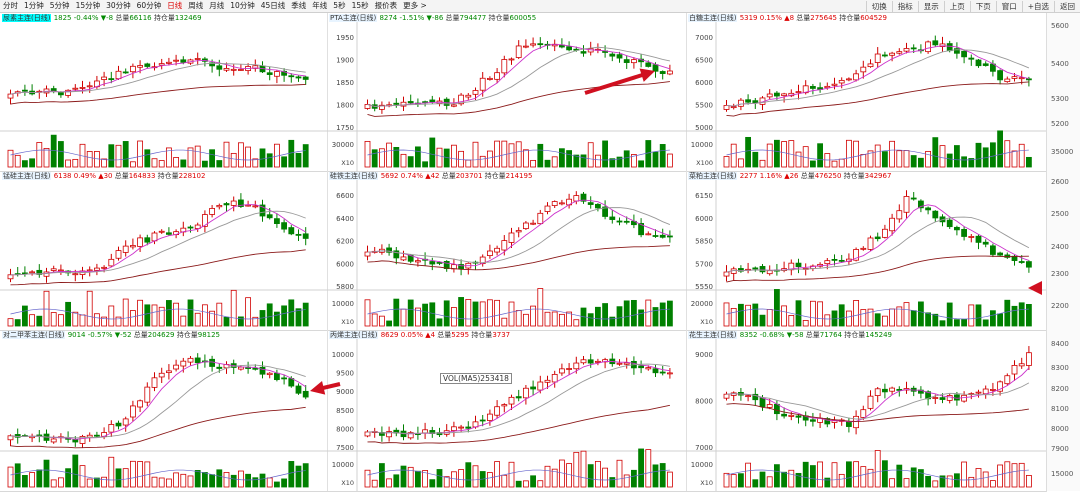 This screenshot has width=1080, height=492. I want to click on period-tab-7: 周线, so click(196, 5).